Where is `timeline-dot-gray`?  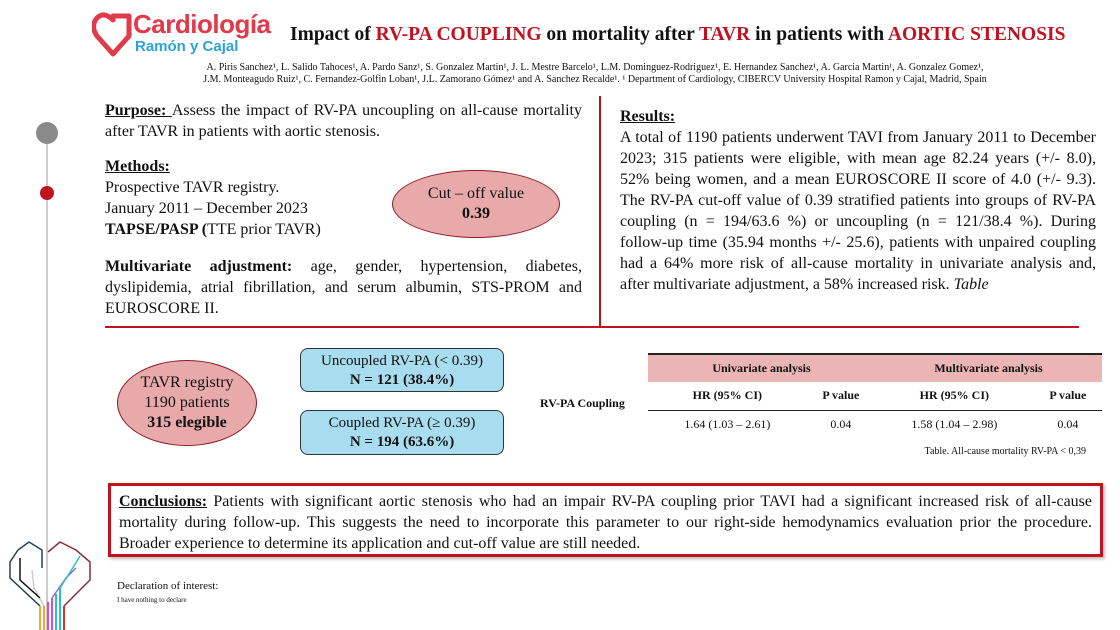
timeline-dot-gray is located at coordinates (47, 133).